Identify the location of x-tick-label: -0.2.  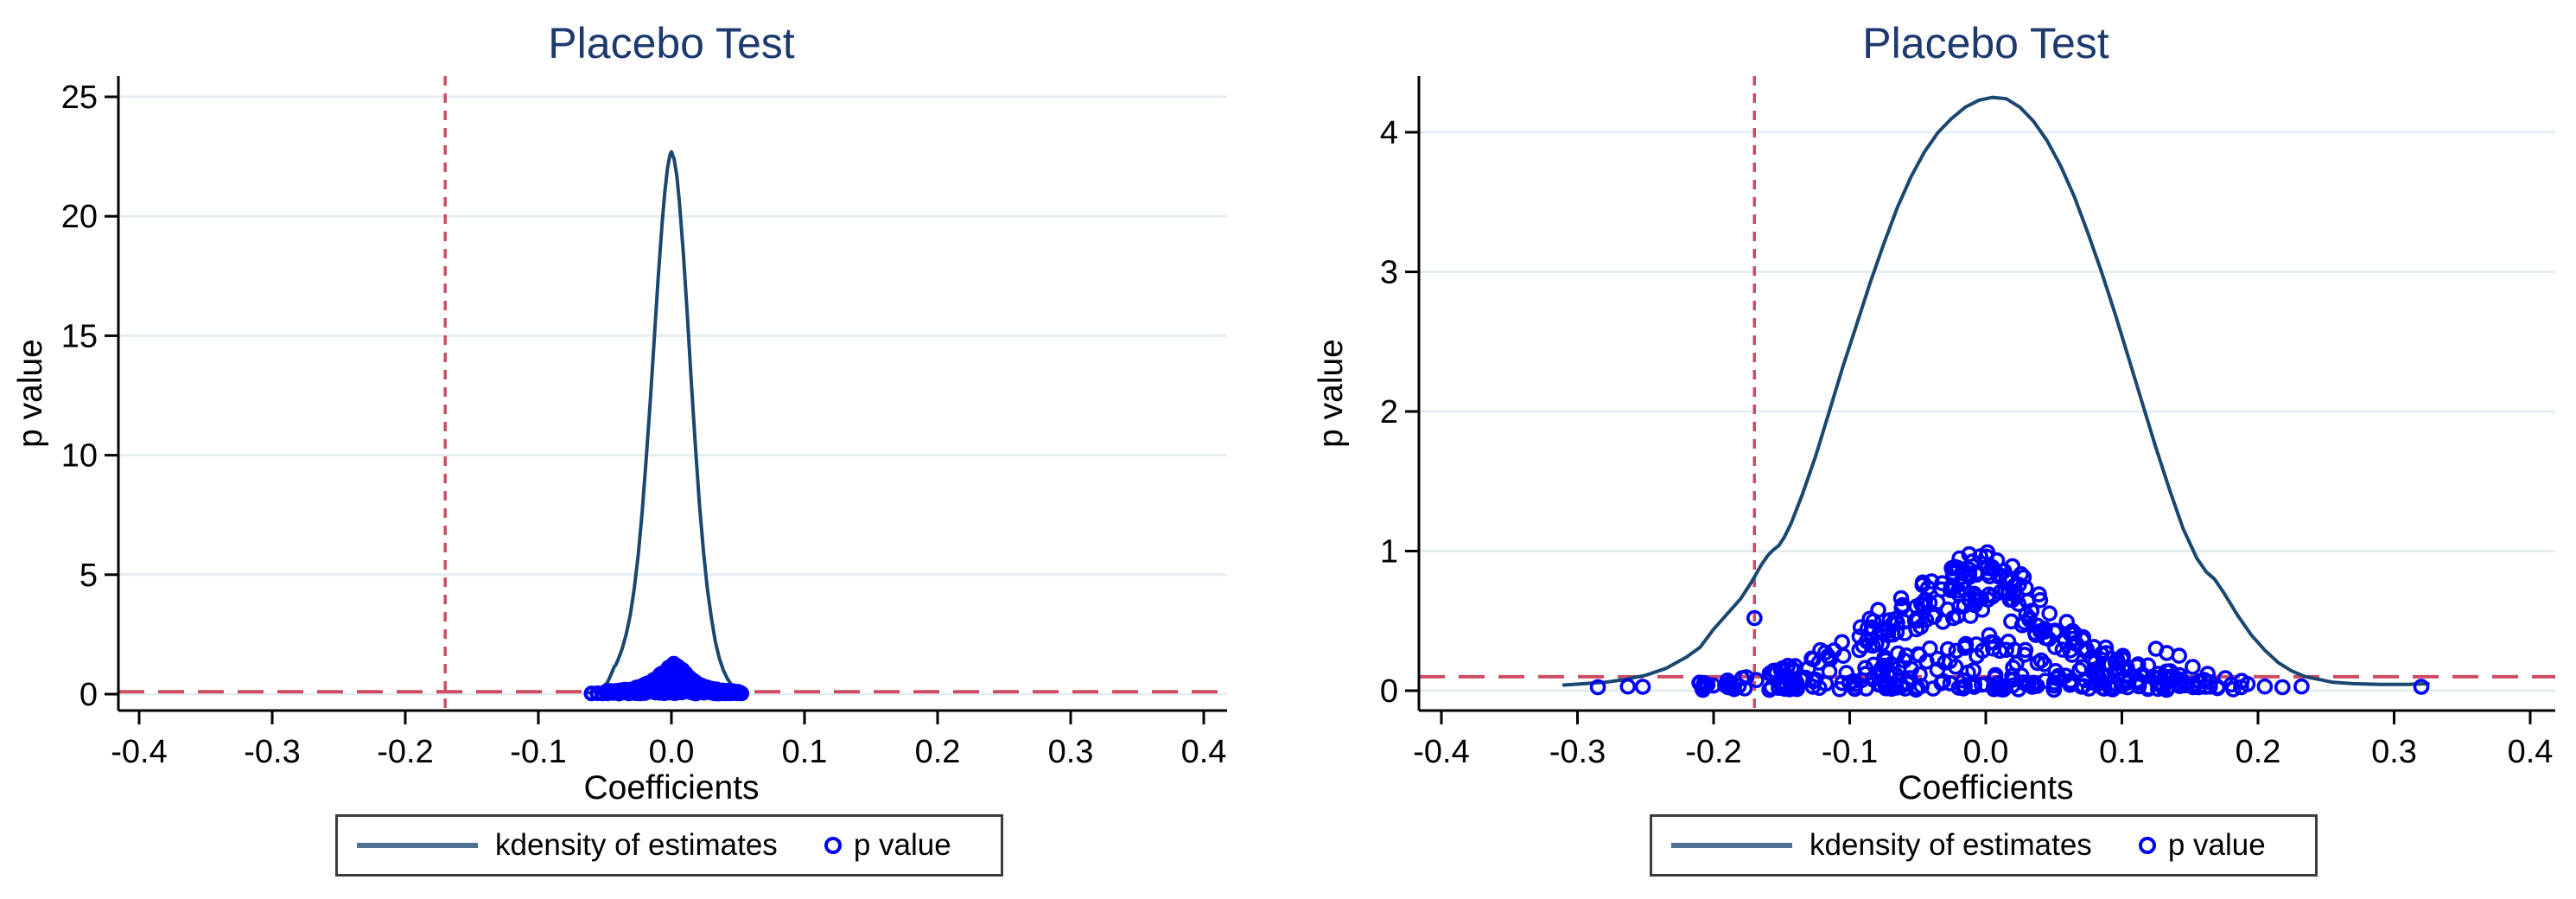
(405, 752).